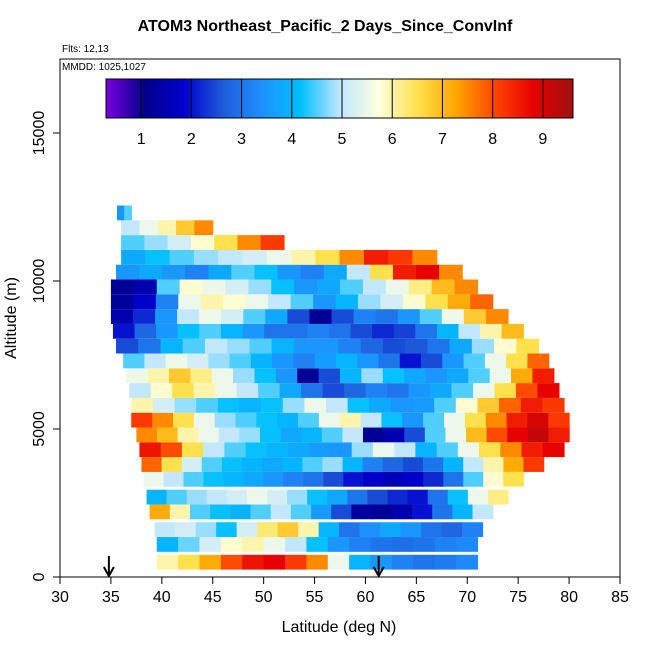 The width and height of the screenshot is (650, 650). I want to click on x-tick-label: 35, so click(111, 597).